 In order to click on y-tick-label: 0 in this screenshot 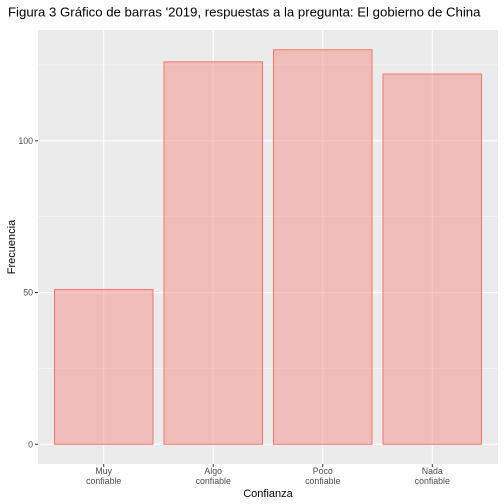, I will do `click(30, 444)`.